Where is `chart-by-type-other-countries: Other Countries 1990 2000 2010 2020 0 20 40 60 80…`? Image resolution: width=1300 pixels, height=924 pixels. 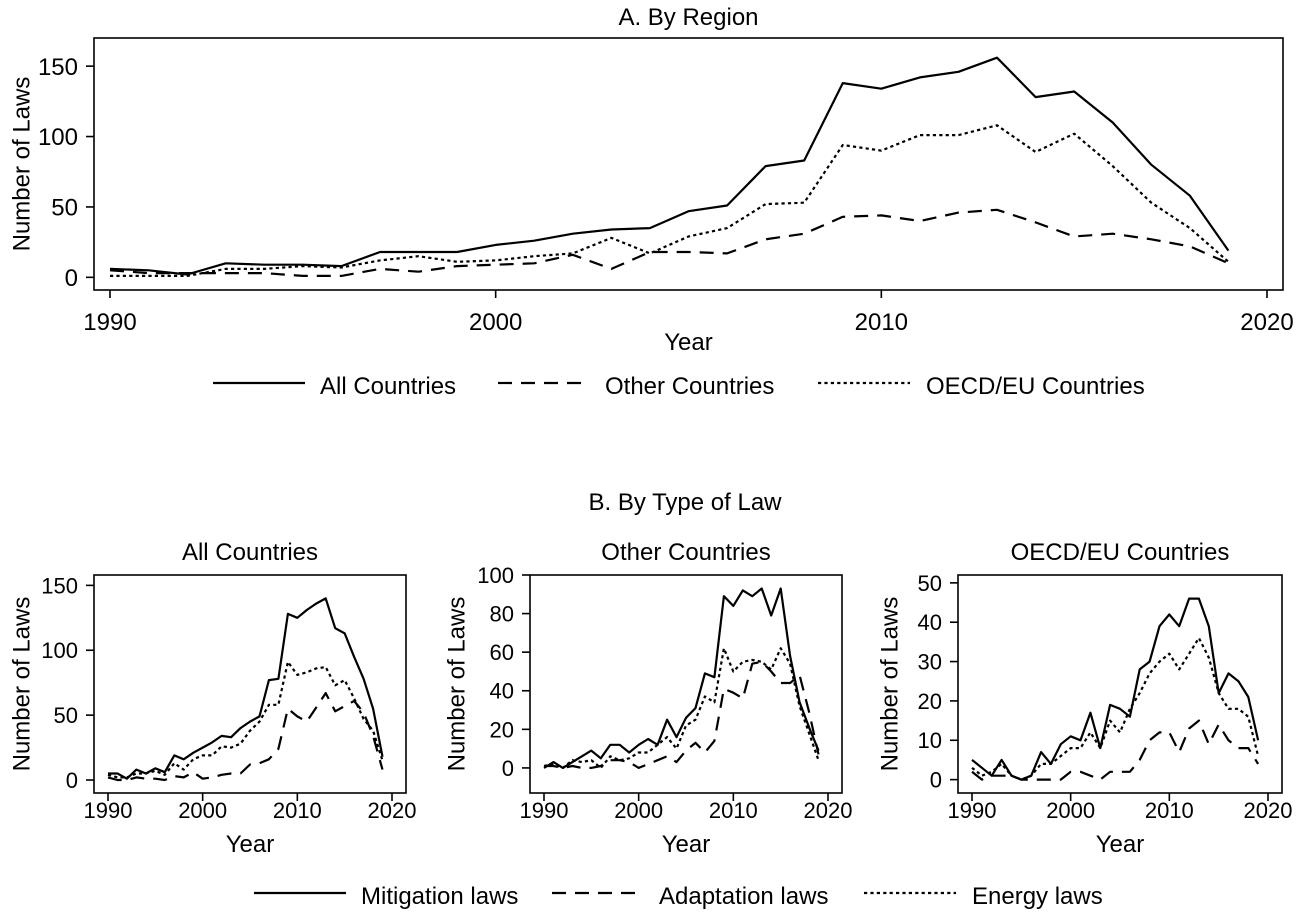 chart-by-type-other-countries: Other Countries 1990 2000 2010 2020 0 20 40 60 80… is located at coordinates (648, 698).